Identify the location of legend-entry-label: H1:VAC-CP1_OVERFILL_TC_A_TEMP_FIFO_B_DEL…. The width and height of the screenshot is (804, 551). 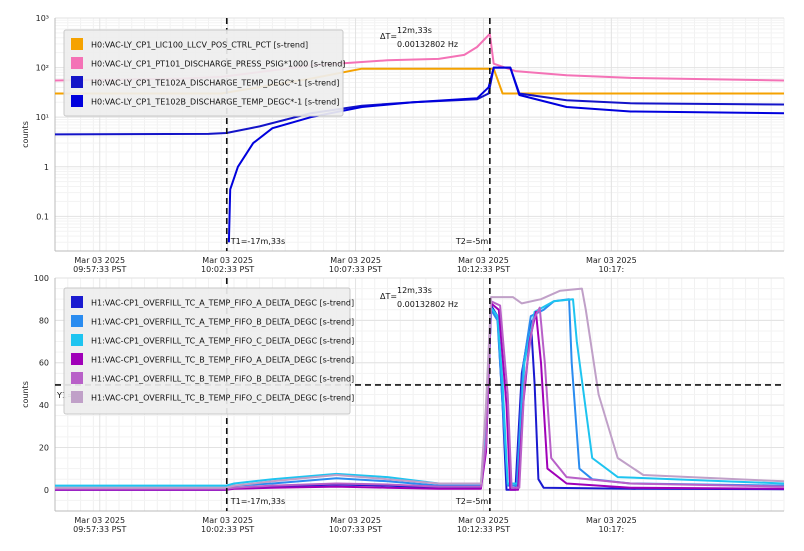
(222, 322).